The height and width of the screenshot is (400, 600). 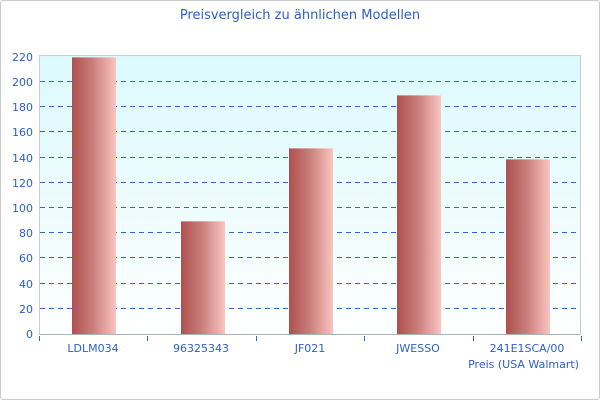 I want to click on y-axis-label-40: 40, so click(x=26, y=284).